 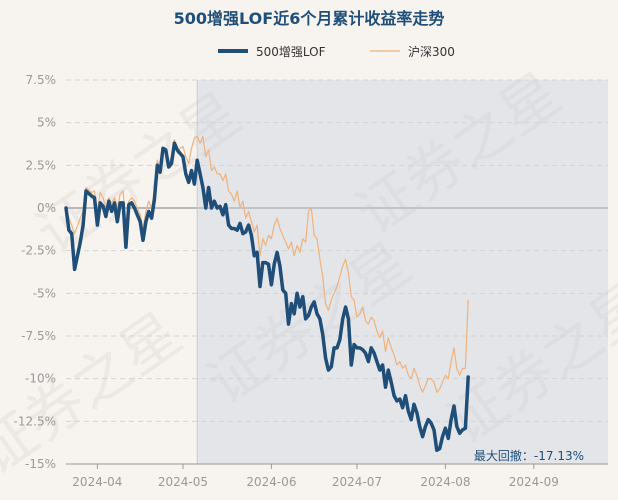 What do you see at coordinates (291, 52) in the screenshot?
I see `legend-label-500增强lof: 500增强LOF` at bounding box center [291, 52].